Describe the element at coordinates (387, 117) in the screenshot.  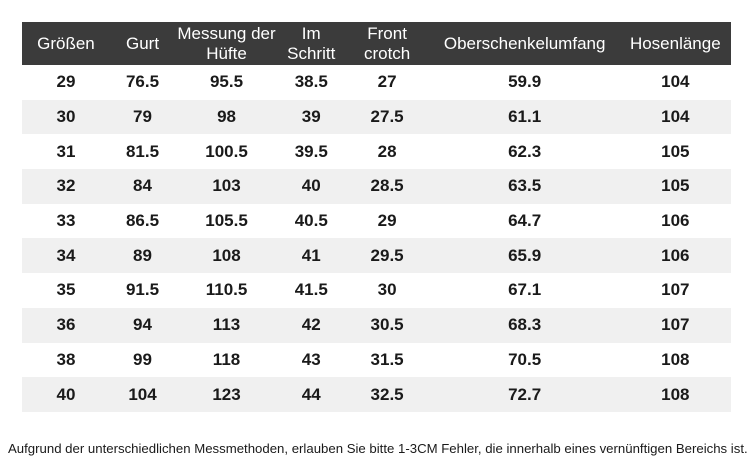
I see `table-cell: 27.5` at that location.